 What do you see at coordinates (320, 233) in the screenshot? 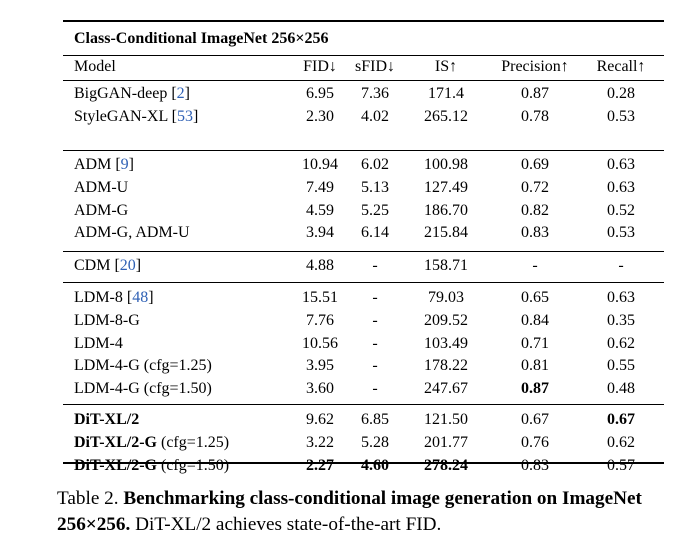
I see `fid-cell: 3.94` at bounding box center [320, 233].